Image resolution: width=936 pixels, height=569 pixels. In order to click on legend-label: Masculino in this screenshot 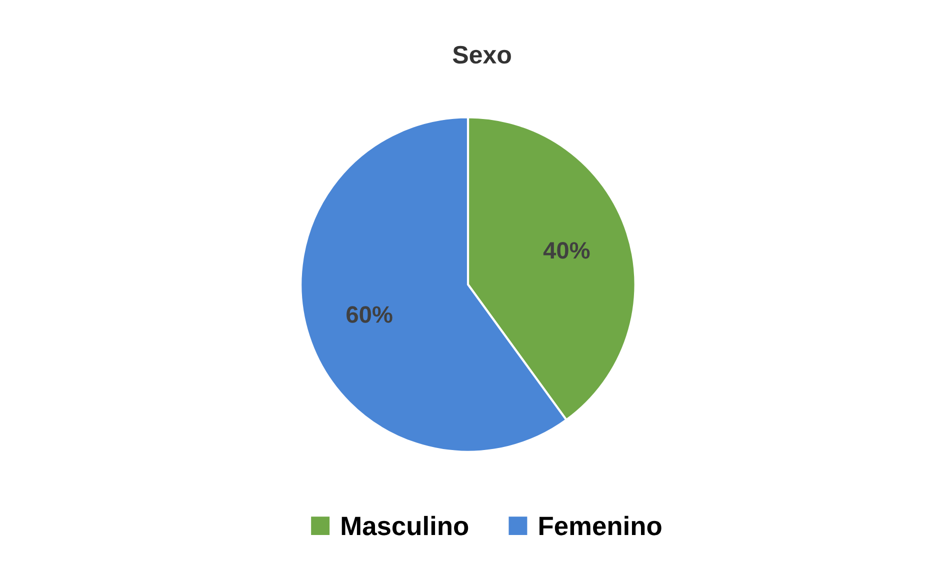, I will do `click(405, 526)`.